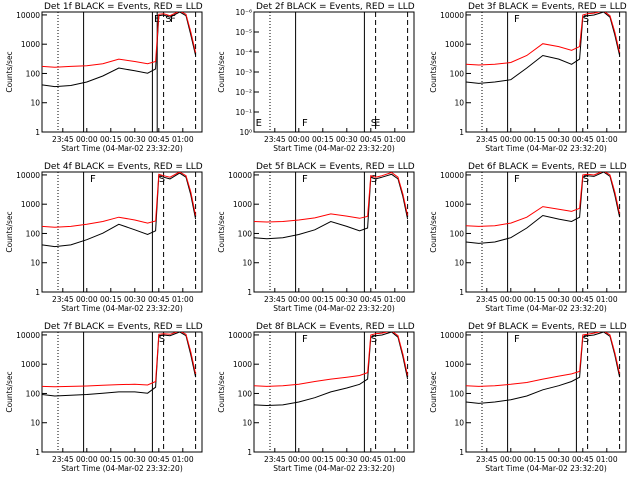 The width and height of the screenshot is (640, 480). What do you see at coordinates (243, 32) in the screenshot?
I see `y-tick-label: 10⁻⁵` at bounding box center [243, 32].